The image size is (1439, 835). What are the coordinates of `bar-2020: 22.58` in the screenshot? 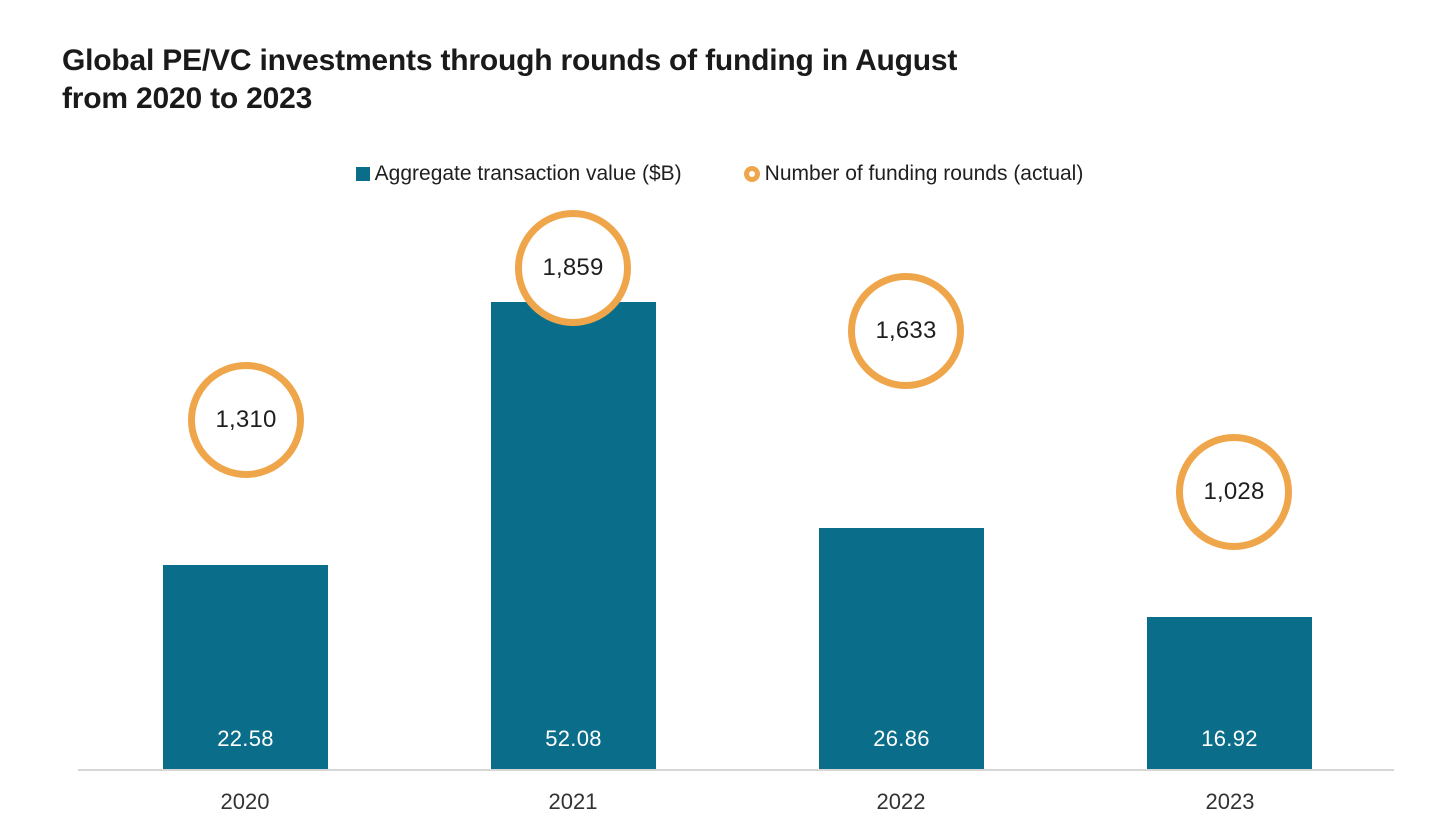 It's located at (245, 667).